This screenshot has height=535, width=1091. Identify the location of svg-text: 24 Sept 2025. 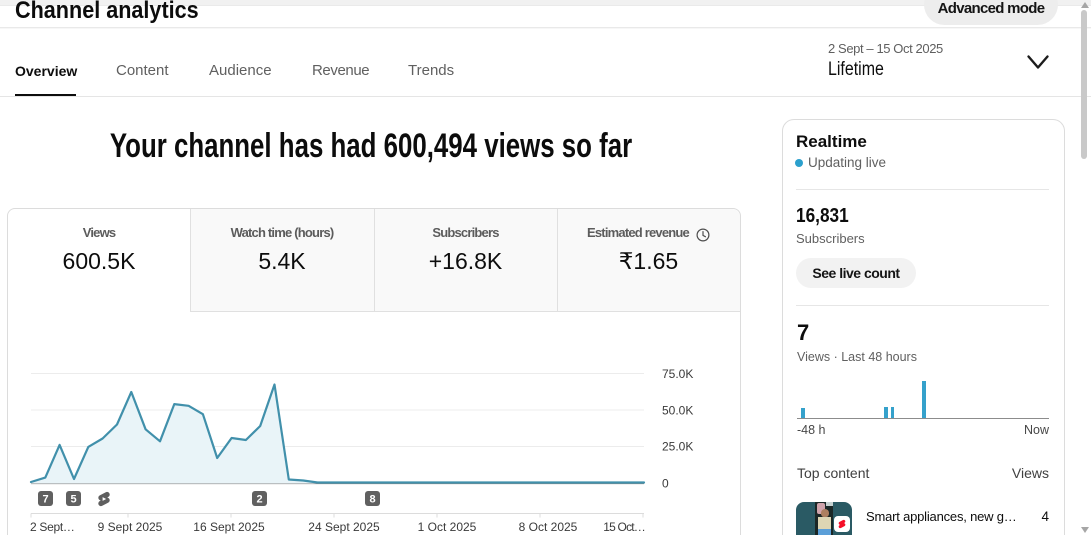
(344, 527).